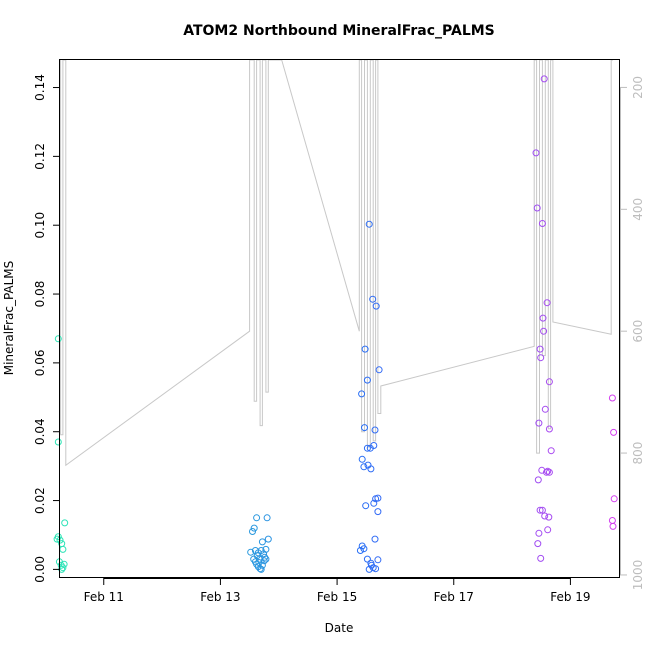 This screenshot has height=650, width=650. What do you see at coordinates (454, 597) in the screenshot?
I see `x-tick-label: Feb 17` at bounding box center [454, 597].